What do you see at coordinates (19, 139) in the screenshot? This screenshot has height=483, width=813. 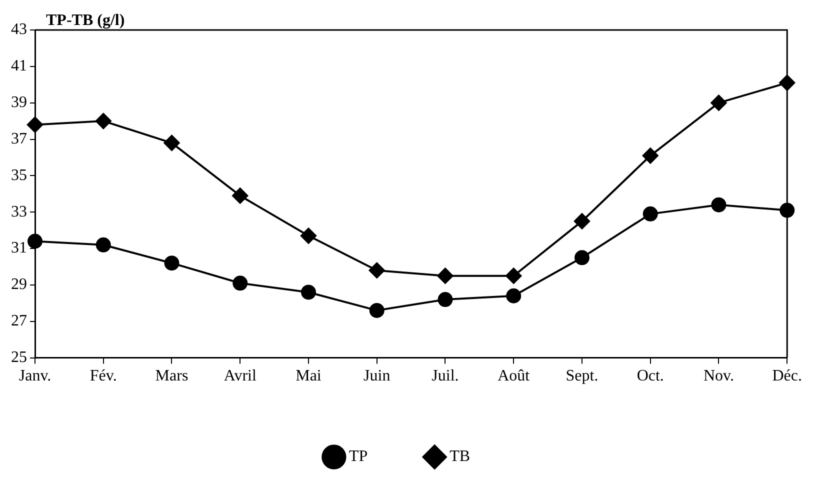 I see `y-tick-label: 37` at bounding box center [19, 139].